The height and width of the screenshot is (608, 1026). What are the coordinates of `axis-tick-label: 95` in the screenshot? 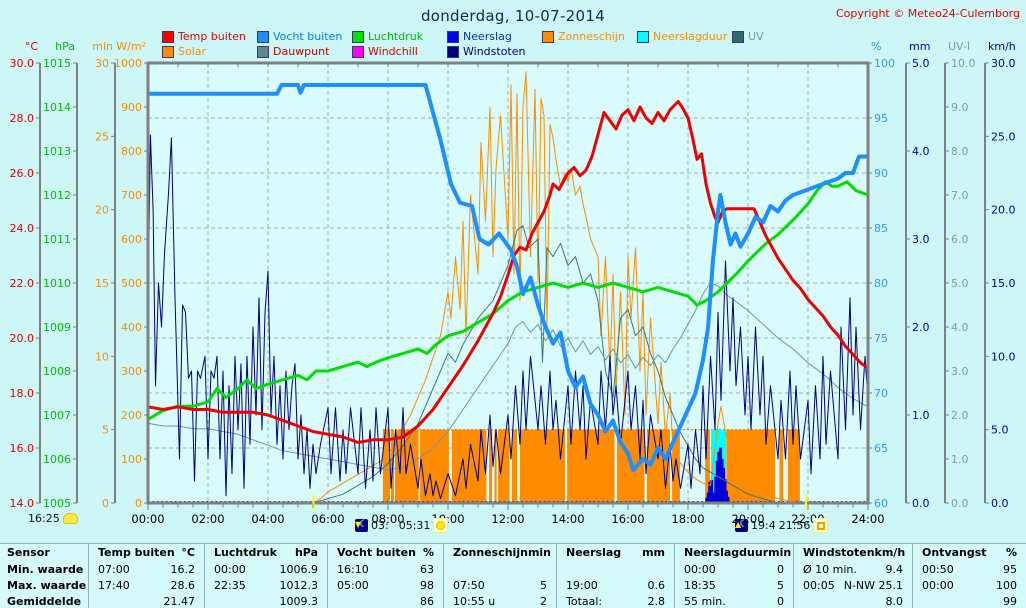 It's located at (881, 118).